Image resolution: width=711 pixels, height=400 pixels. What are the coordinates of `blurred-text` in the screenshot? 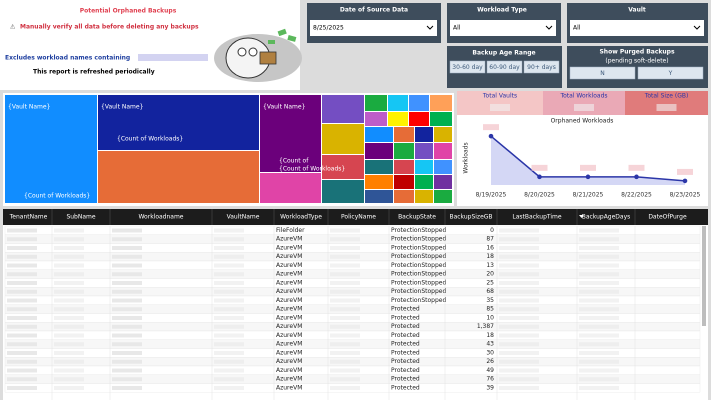 It's located at (173, 57).